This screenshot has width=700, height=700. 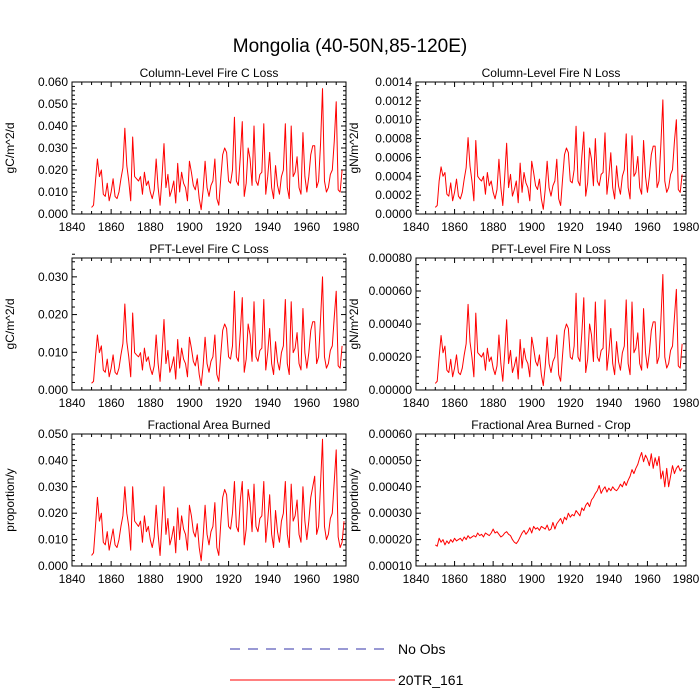 I want to click on y-tick-label: 0.0002, so click(x=393, y=195).